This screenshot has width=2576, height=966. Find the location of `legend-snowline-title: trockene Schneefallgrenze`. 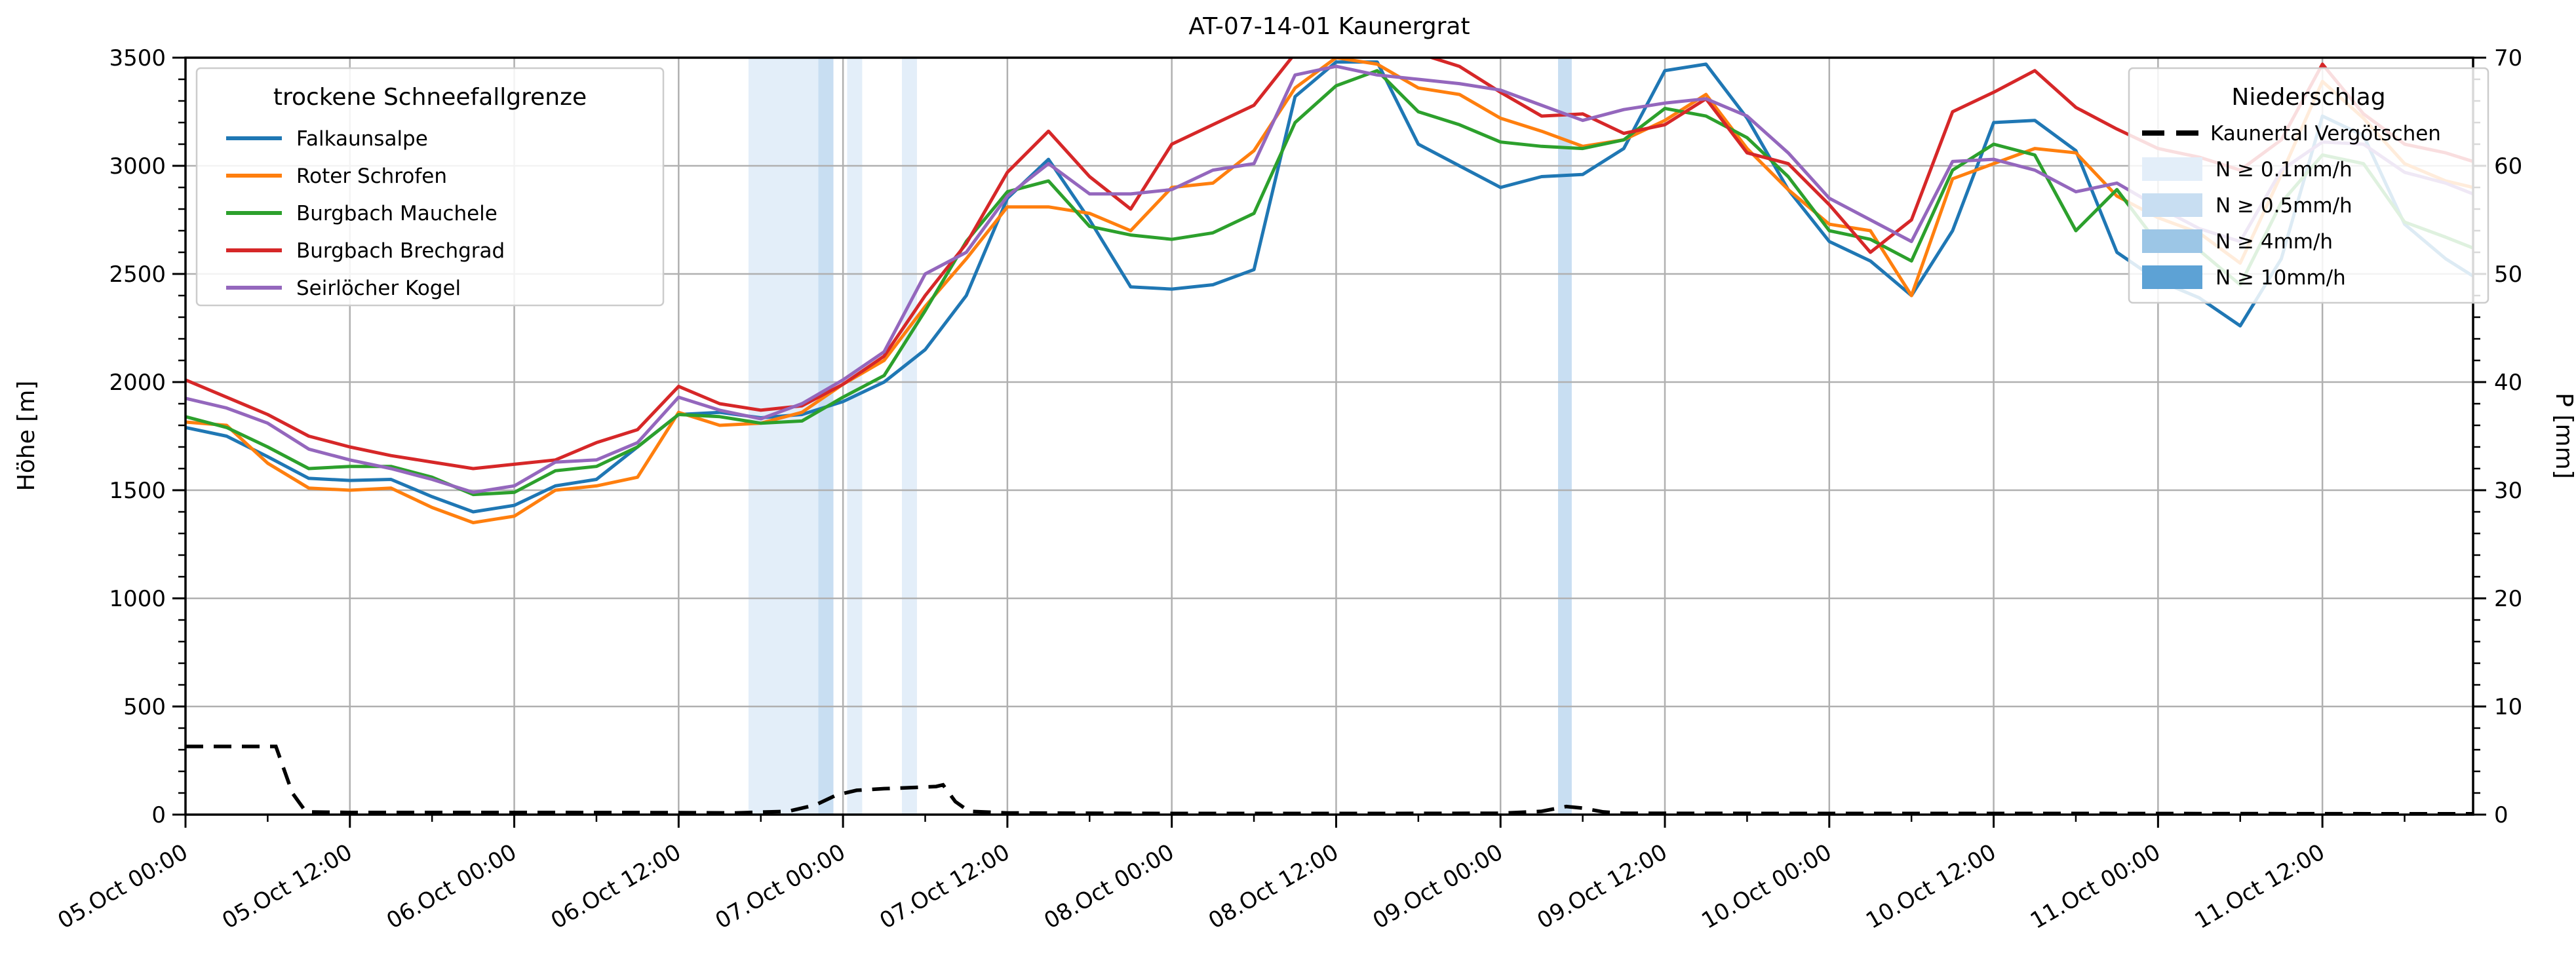

legend-snowline-title: trockene Schneefallgrenze is located at coordinates (430, 97).